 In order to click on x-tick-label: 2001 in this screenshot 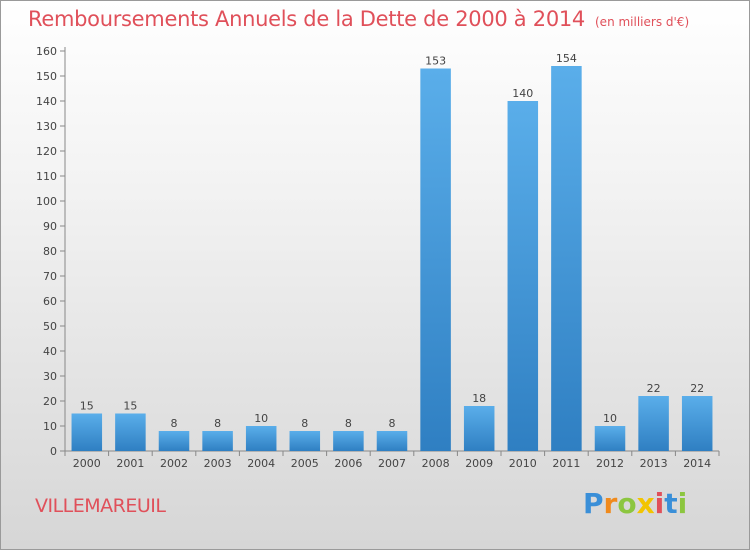, I will do `click(130, 463)`.